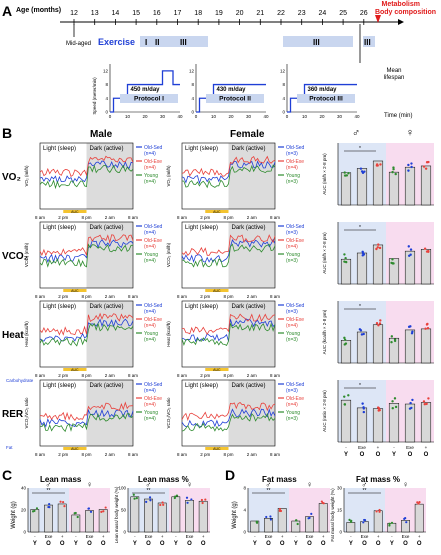 Image resolution: width=441 pixels, height=555 pixels. I want to click on protocol-distance: 360 m/day, so click(322, 90).